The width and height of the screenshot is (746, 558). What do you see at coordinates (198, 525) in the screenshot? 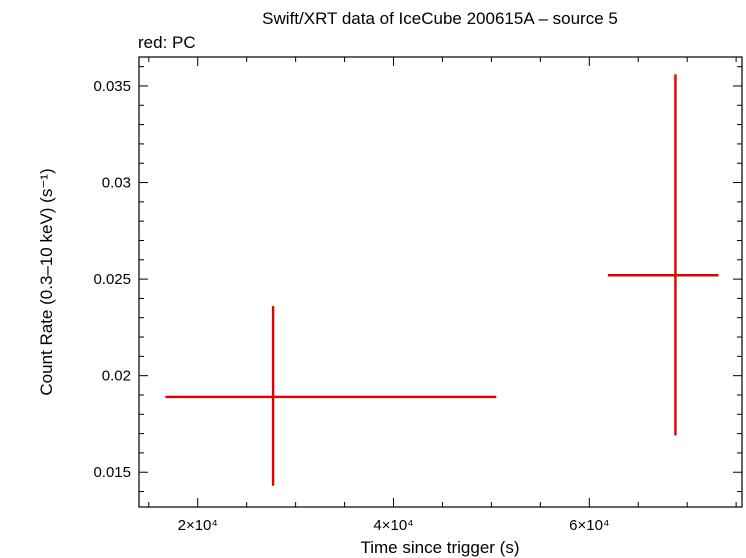
I see `x-tick-label: 2×10⁴` at bounding box center [198, 525].